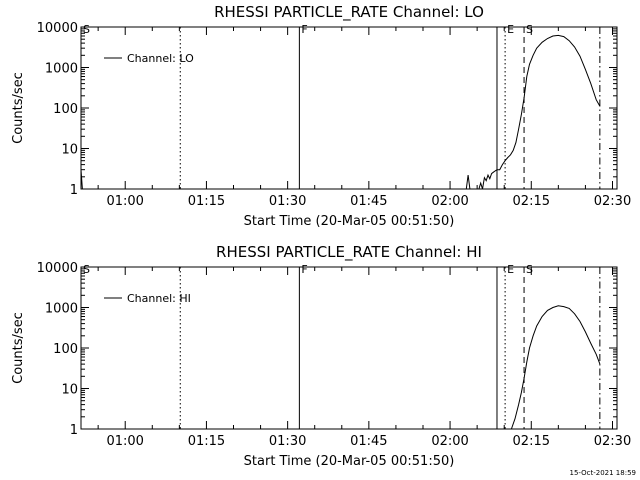 Image resolution: width=640 pixels, height=480 pixels. Describe the element at coordinates (349, 252) in the screenshot. I see `chart-title-hi: RHESSI PARTICLE_RATE Channel: HI` at that location.